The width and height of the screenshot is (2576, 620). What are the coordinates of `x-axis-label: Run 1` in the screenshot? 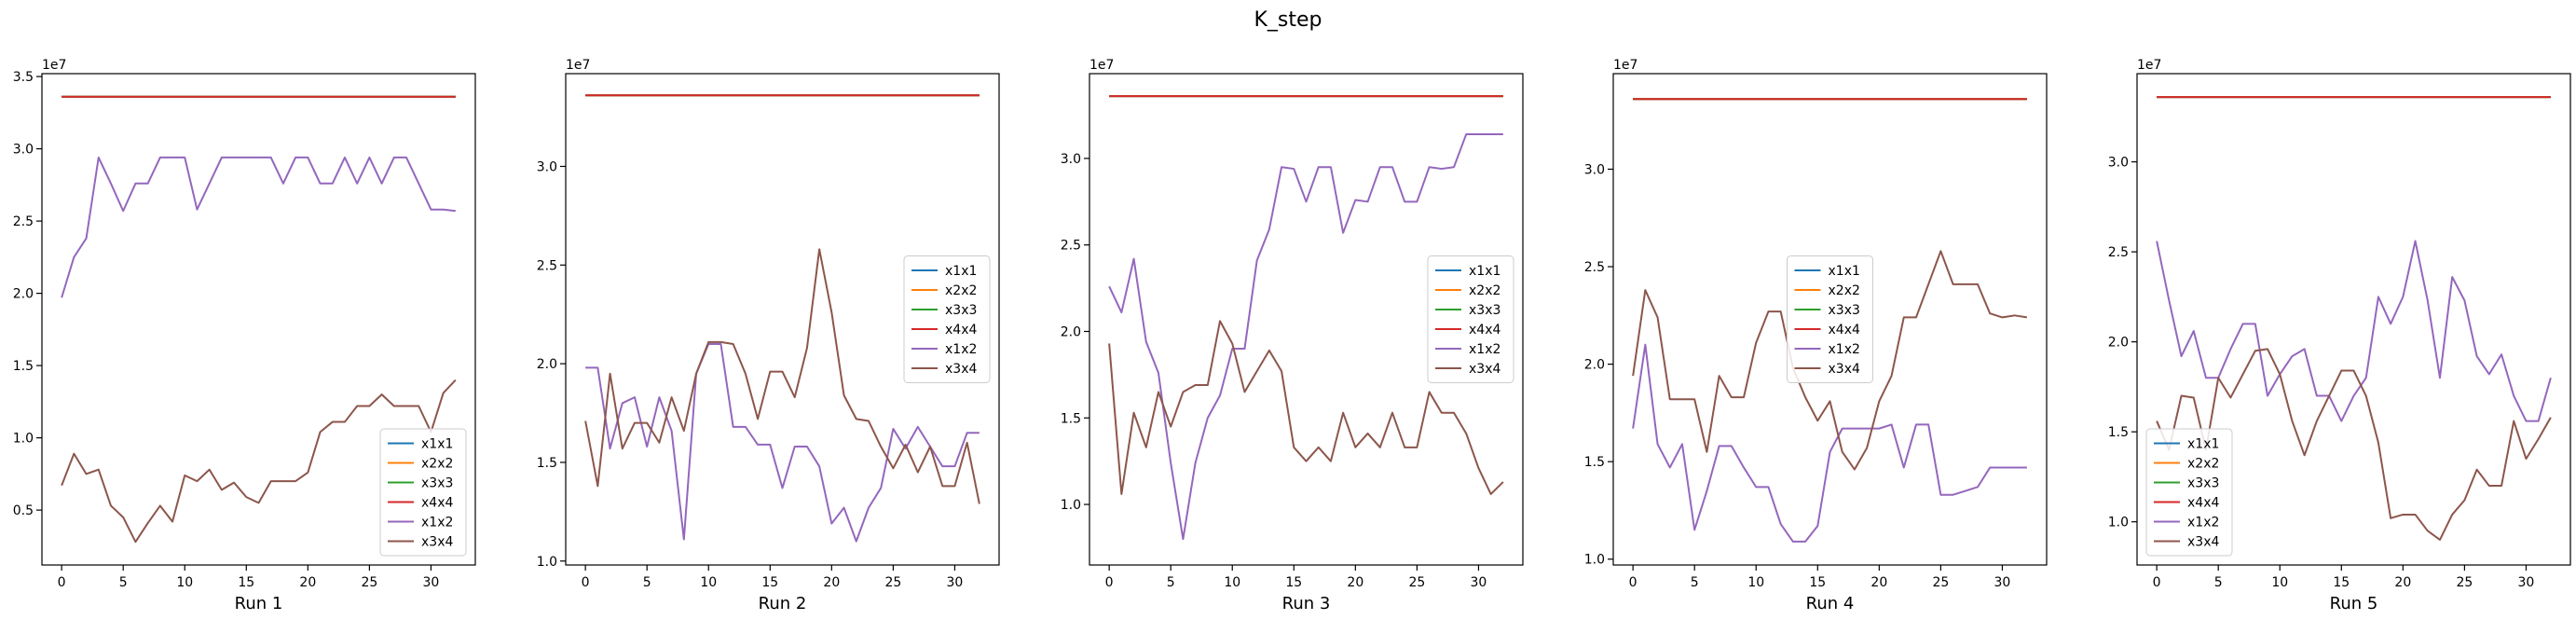 It's located at (259, 603).